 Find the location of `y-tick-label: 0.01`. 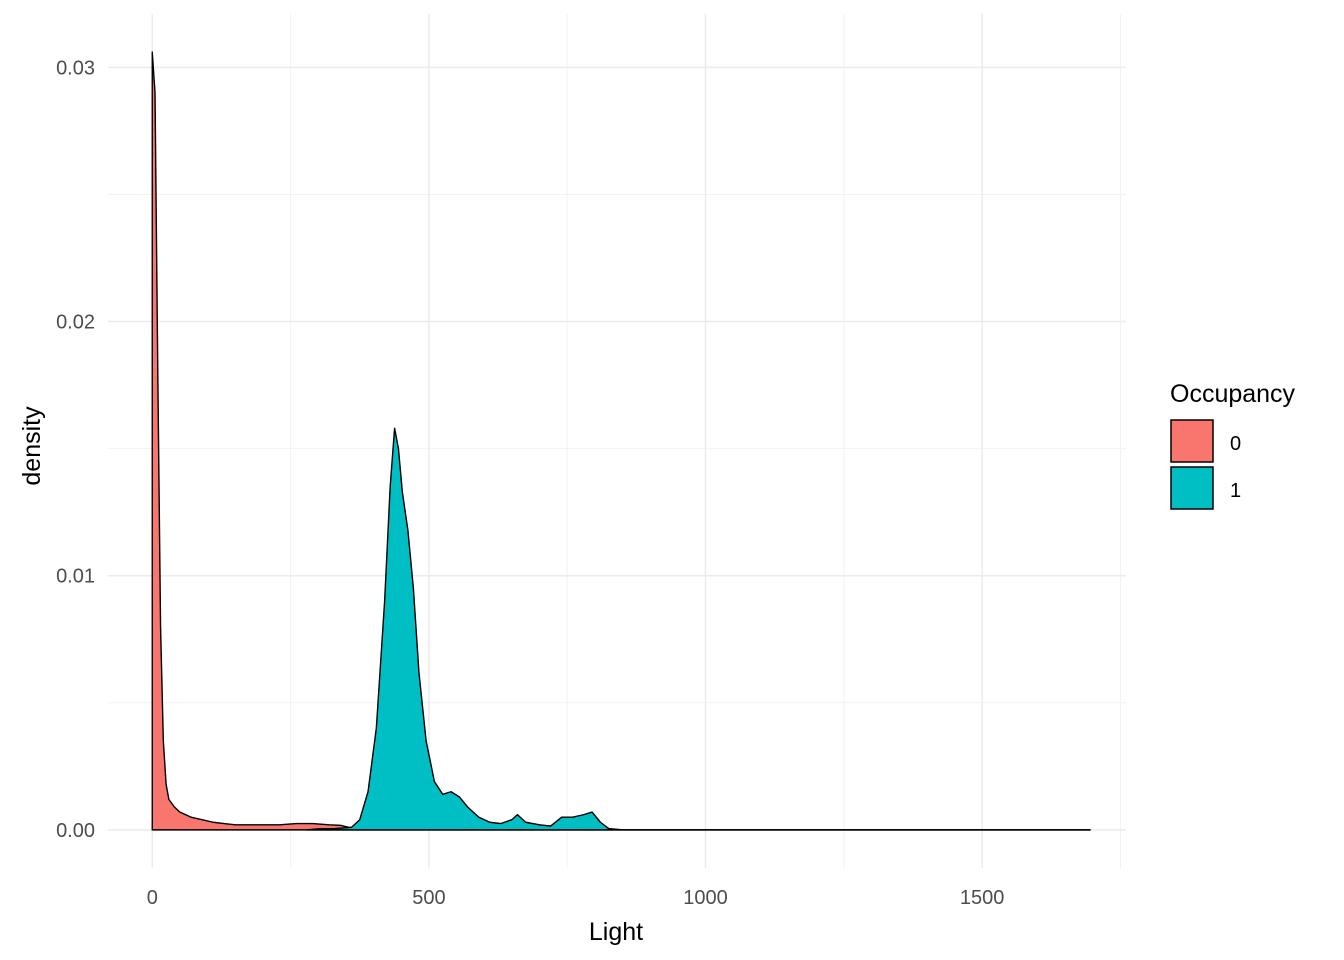

y-tick-label: 0.01 is located at coordinates (75, 577).